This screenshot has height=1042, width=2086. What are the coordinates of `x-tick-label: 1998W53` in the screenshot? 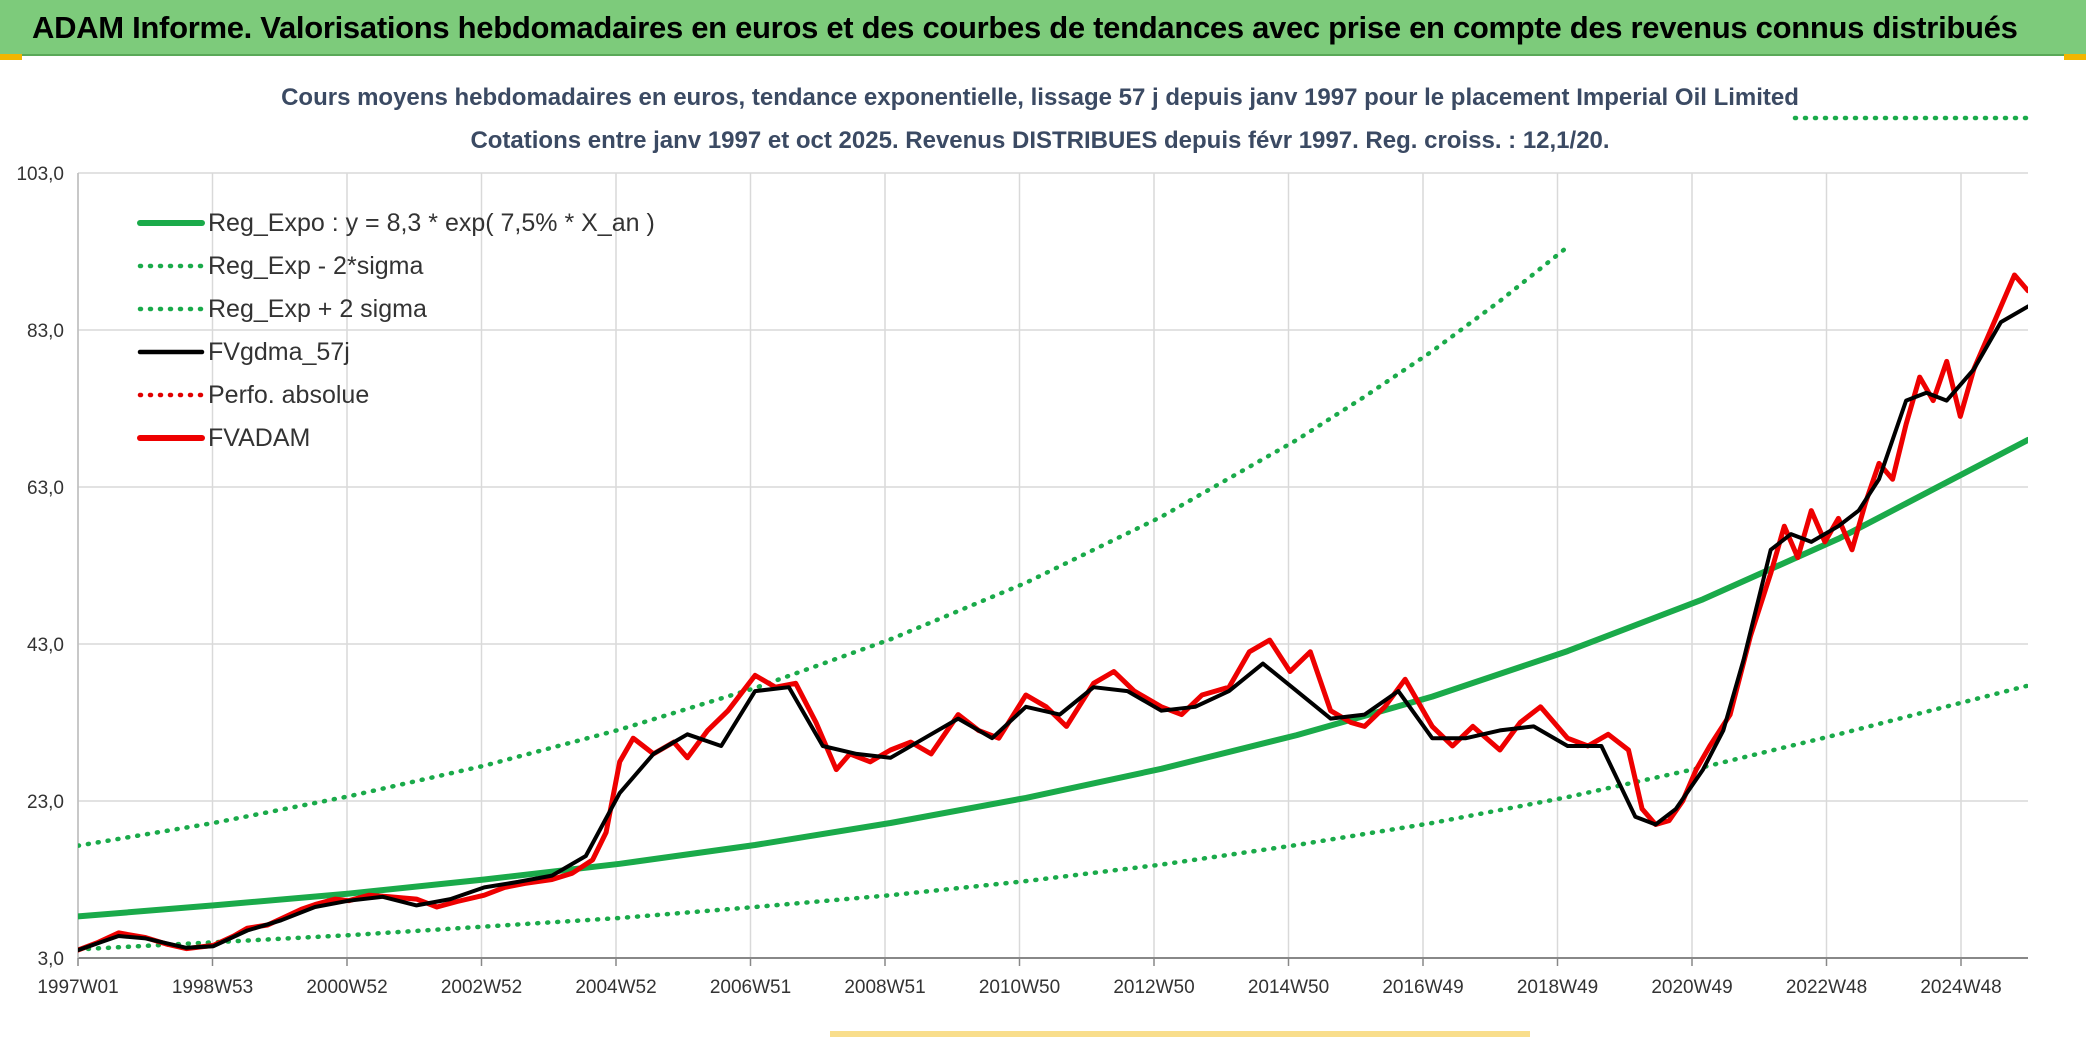 It's located at (212, 987).